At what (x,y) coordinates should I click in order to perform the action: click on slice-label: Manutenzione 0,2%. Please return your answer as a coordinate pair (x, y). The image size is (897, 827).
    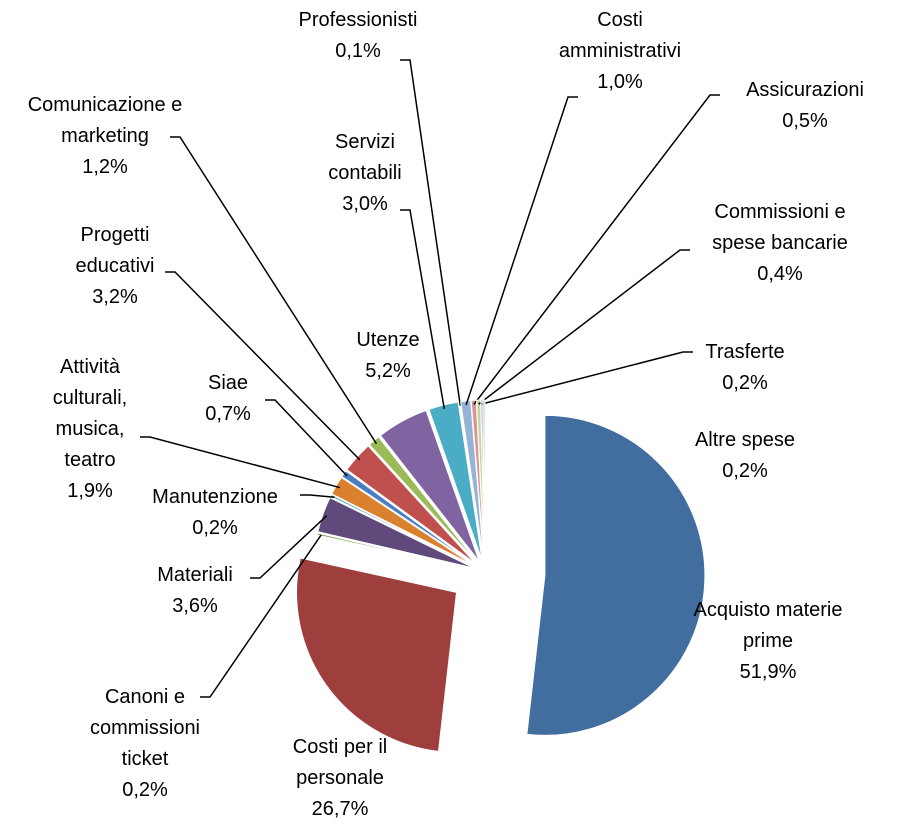
    Looking at the image, I should click on (215, 513).